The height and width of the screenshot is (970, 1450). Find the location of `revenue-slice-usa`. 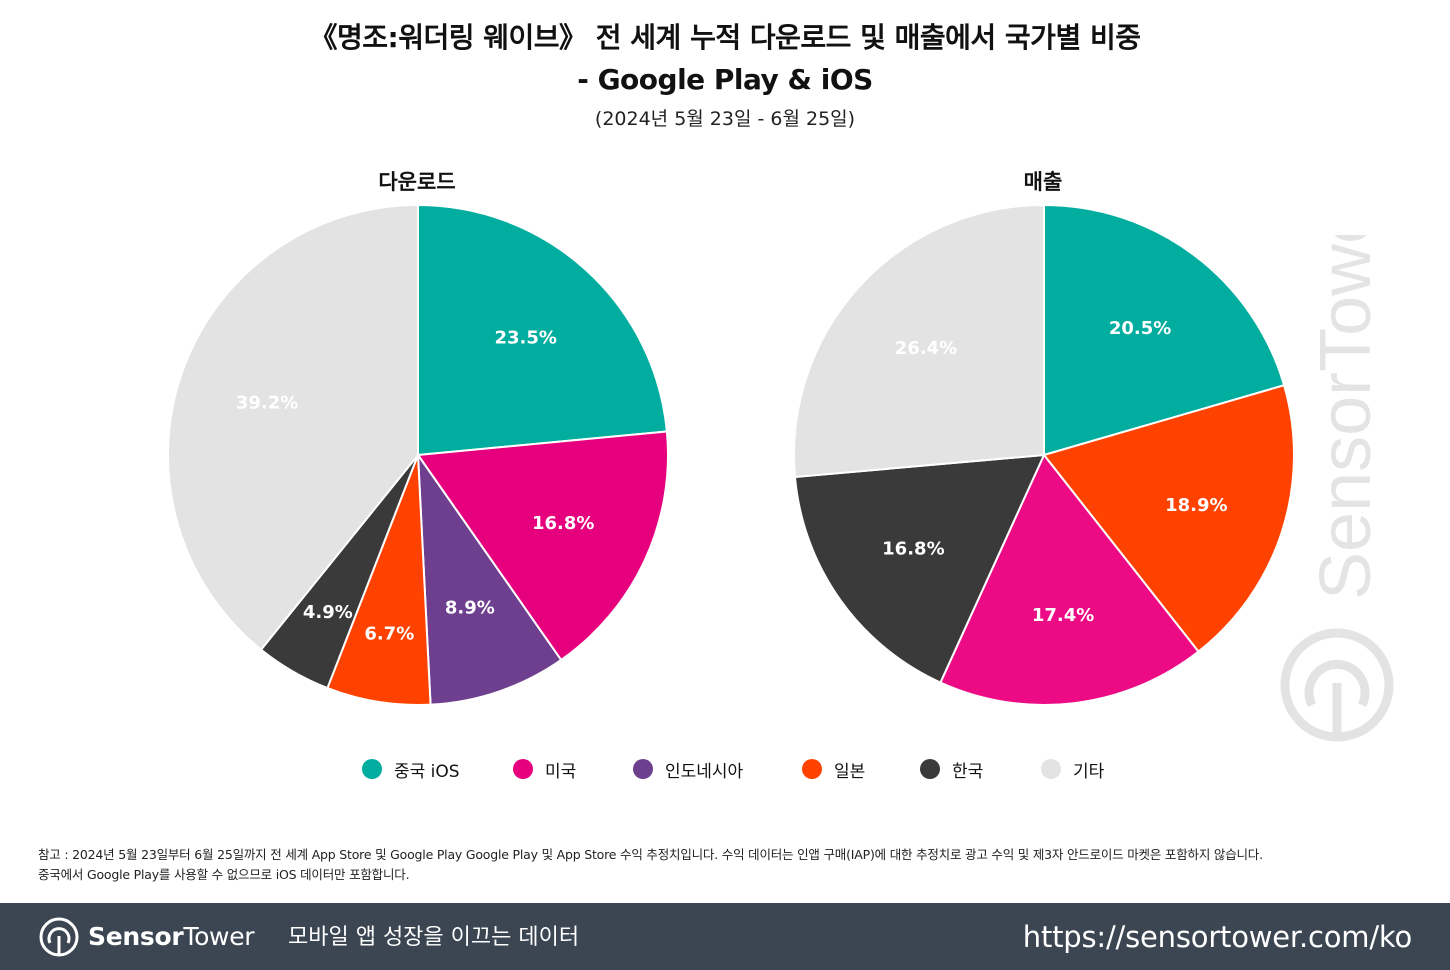

revenue-slice-usa is located at coordinates (1069, 579).